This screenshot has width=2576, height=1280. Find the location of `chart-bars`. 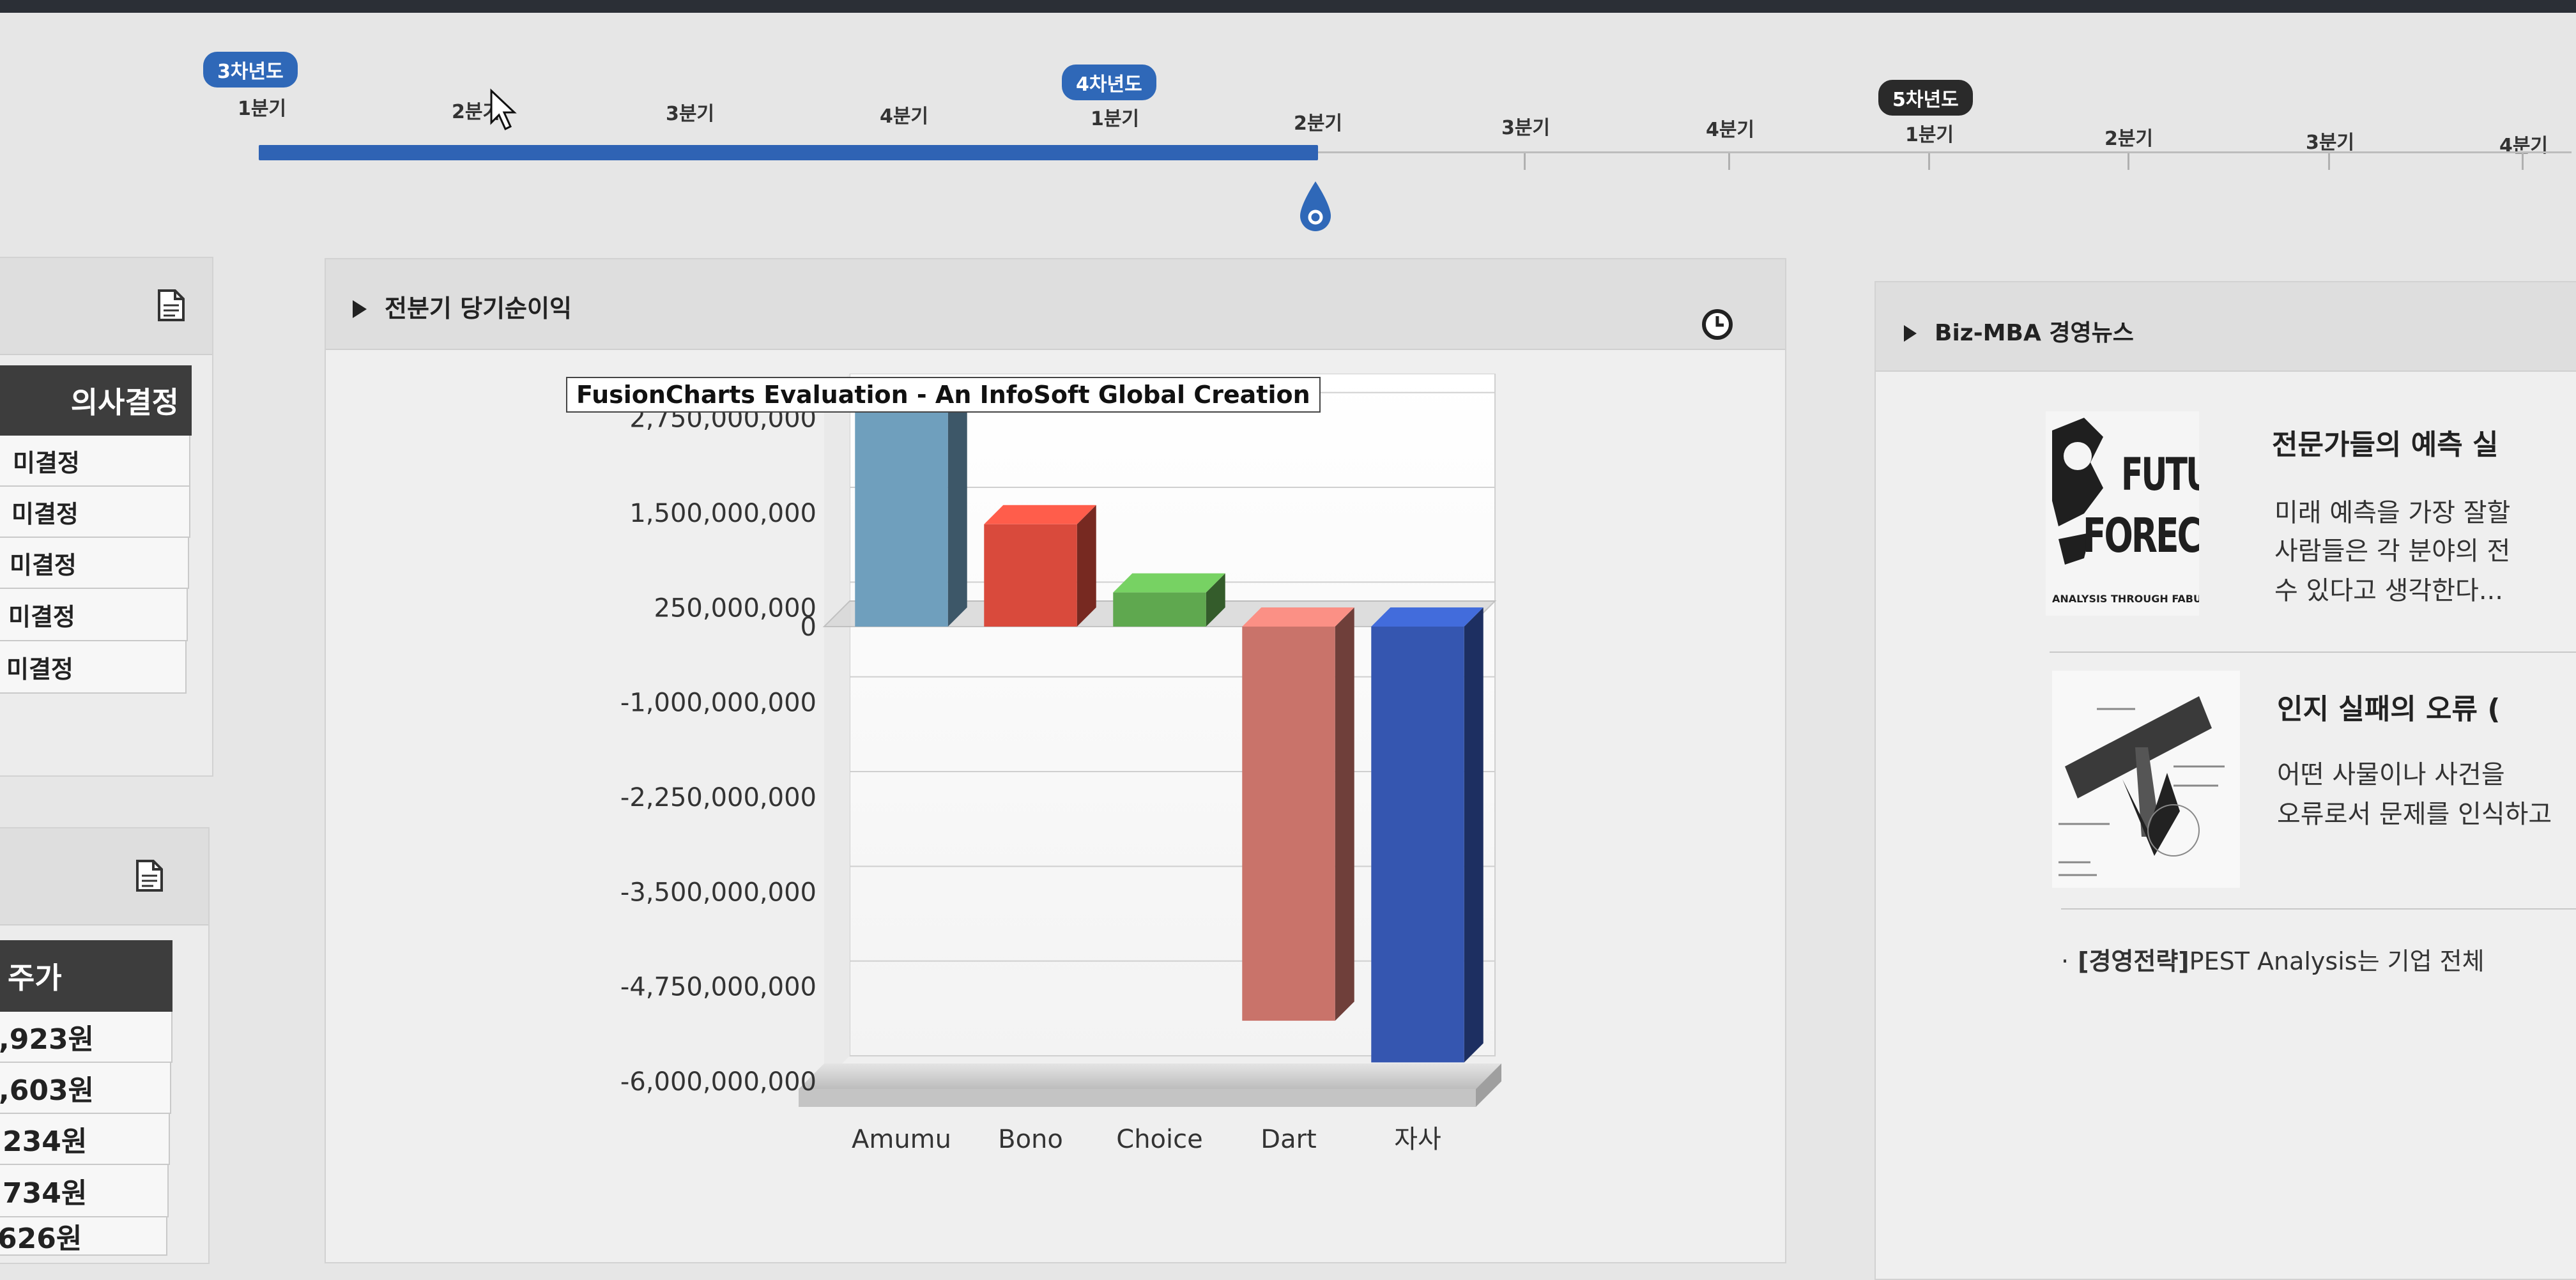

chart-bars is located at coordinates (1169, 721).